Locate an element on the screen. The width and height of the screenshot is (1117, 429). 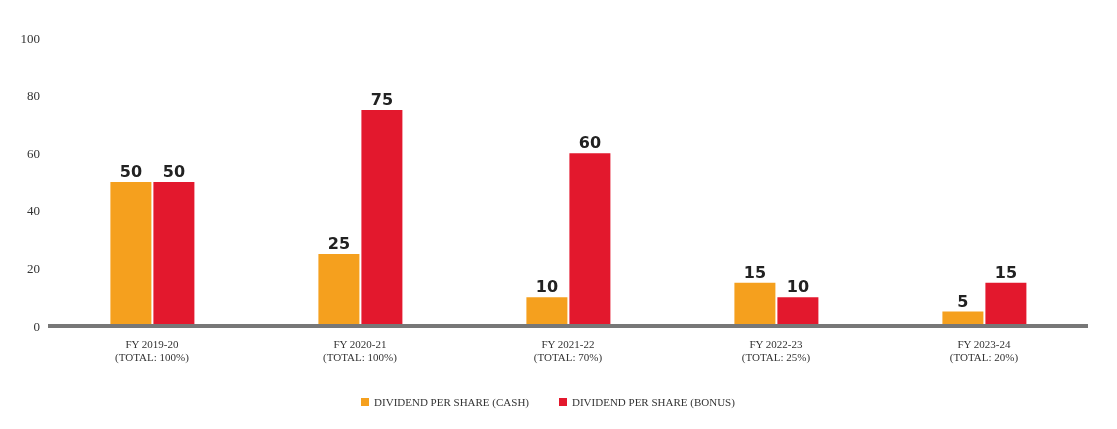
legend-label: DIVIDEND PER SHARE (BONUS) is located at coordinates (653, 402).